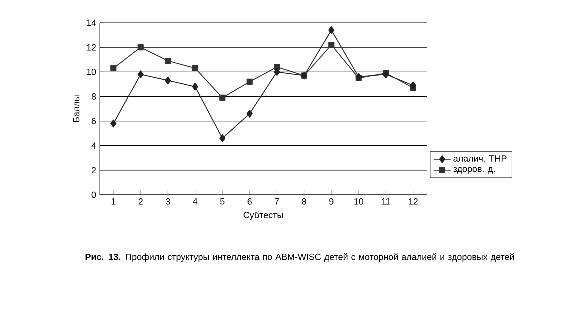 This screenshot has width=584, height=336. What do you see at coordinates (250, 201) in the screenshot?
I see `x-tick-label: 6` at bounding box center [250, 201].